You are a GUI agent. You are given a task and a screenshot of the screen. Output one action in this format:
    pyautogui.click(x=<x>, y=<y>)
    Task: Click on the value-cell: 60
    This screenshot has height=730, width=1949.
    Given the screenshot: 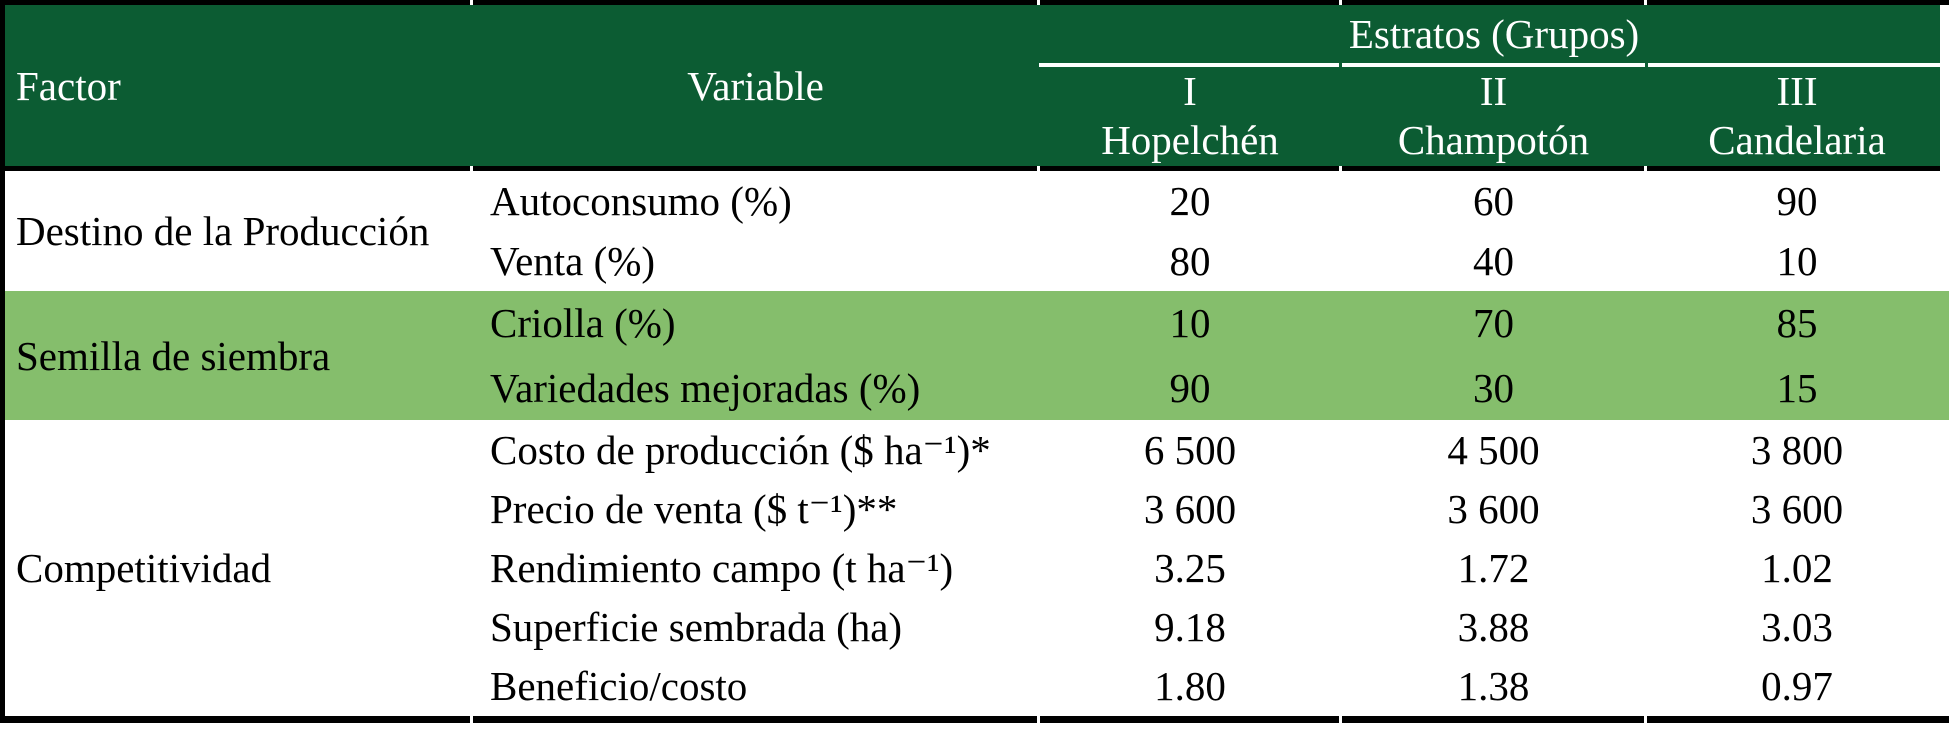 What is the action you would take?
    pyautogui.click(x=1493, y=201)
    